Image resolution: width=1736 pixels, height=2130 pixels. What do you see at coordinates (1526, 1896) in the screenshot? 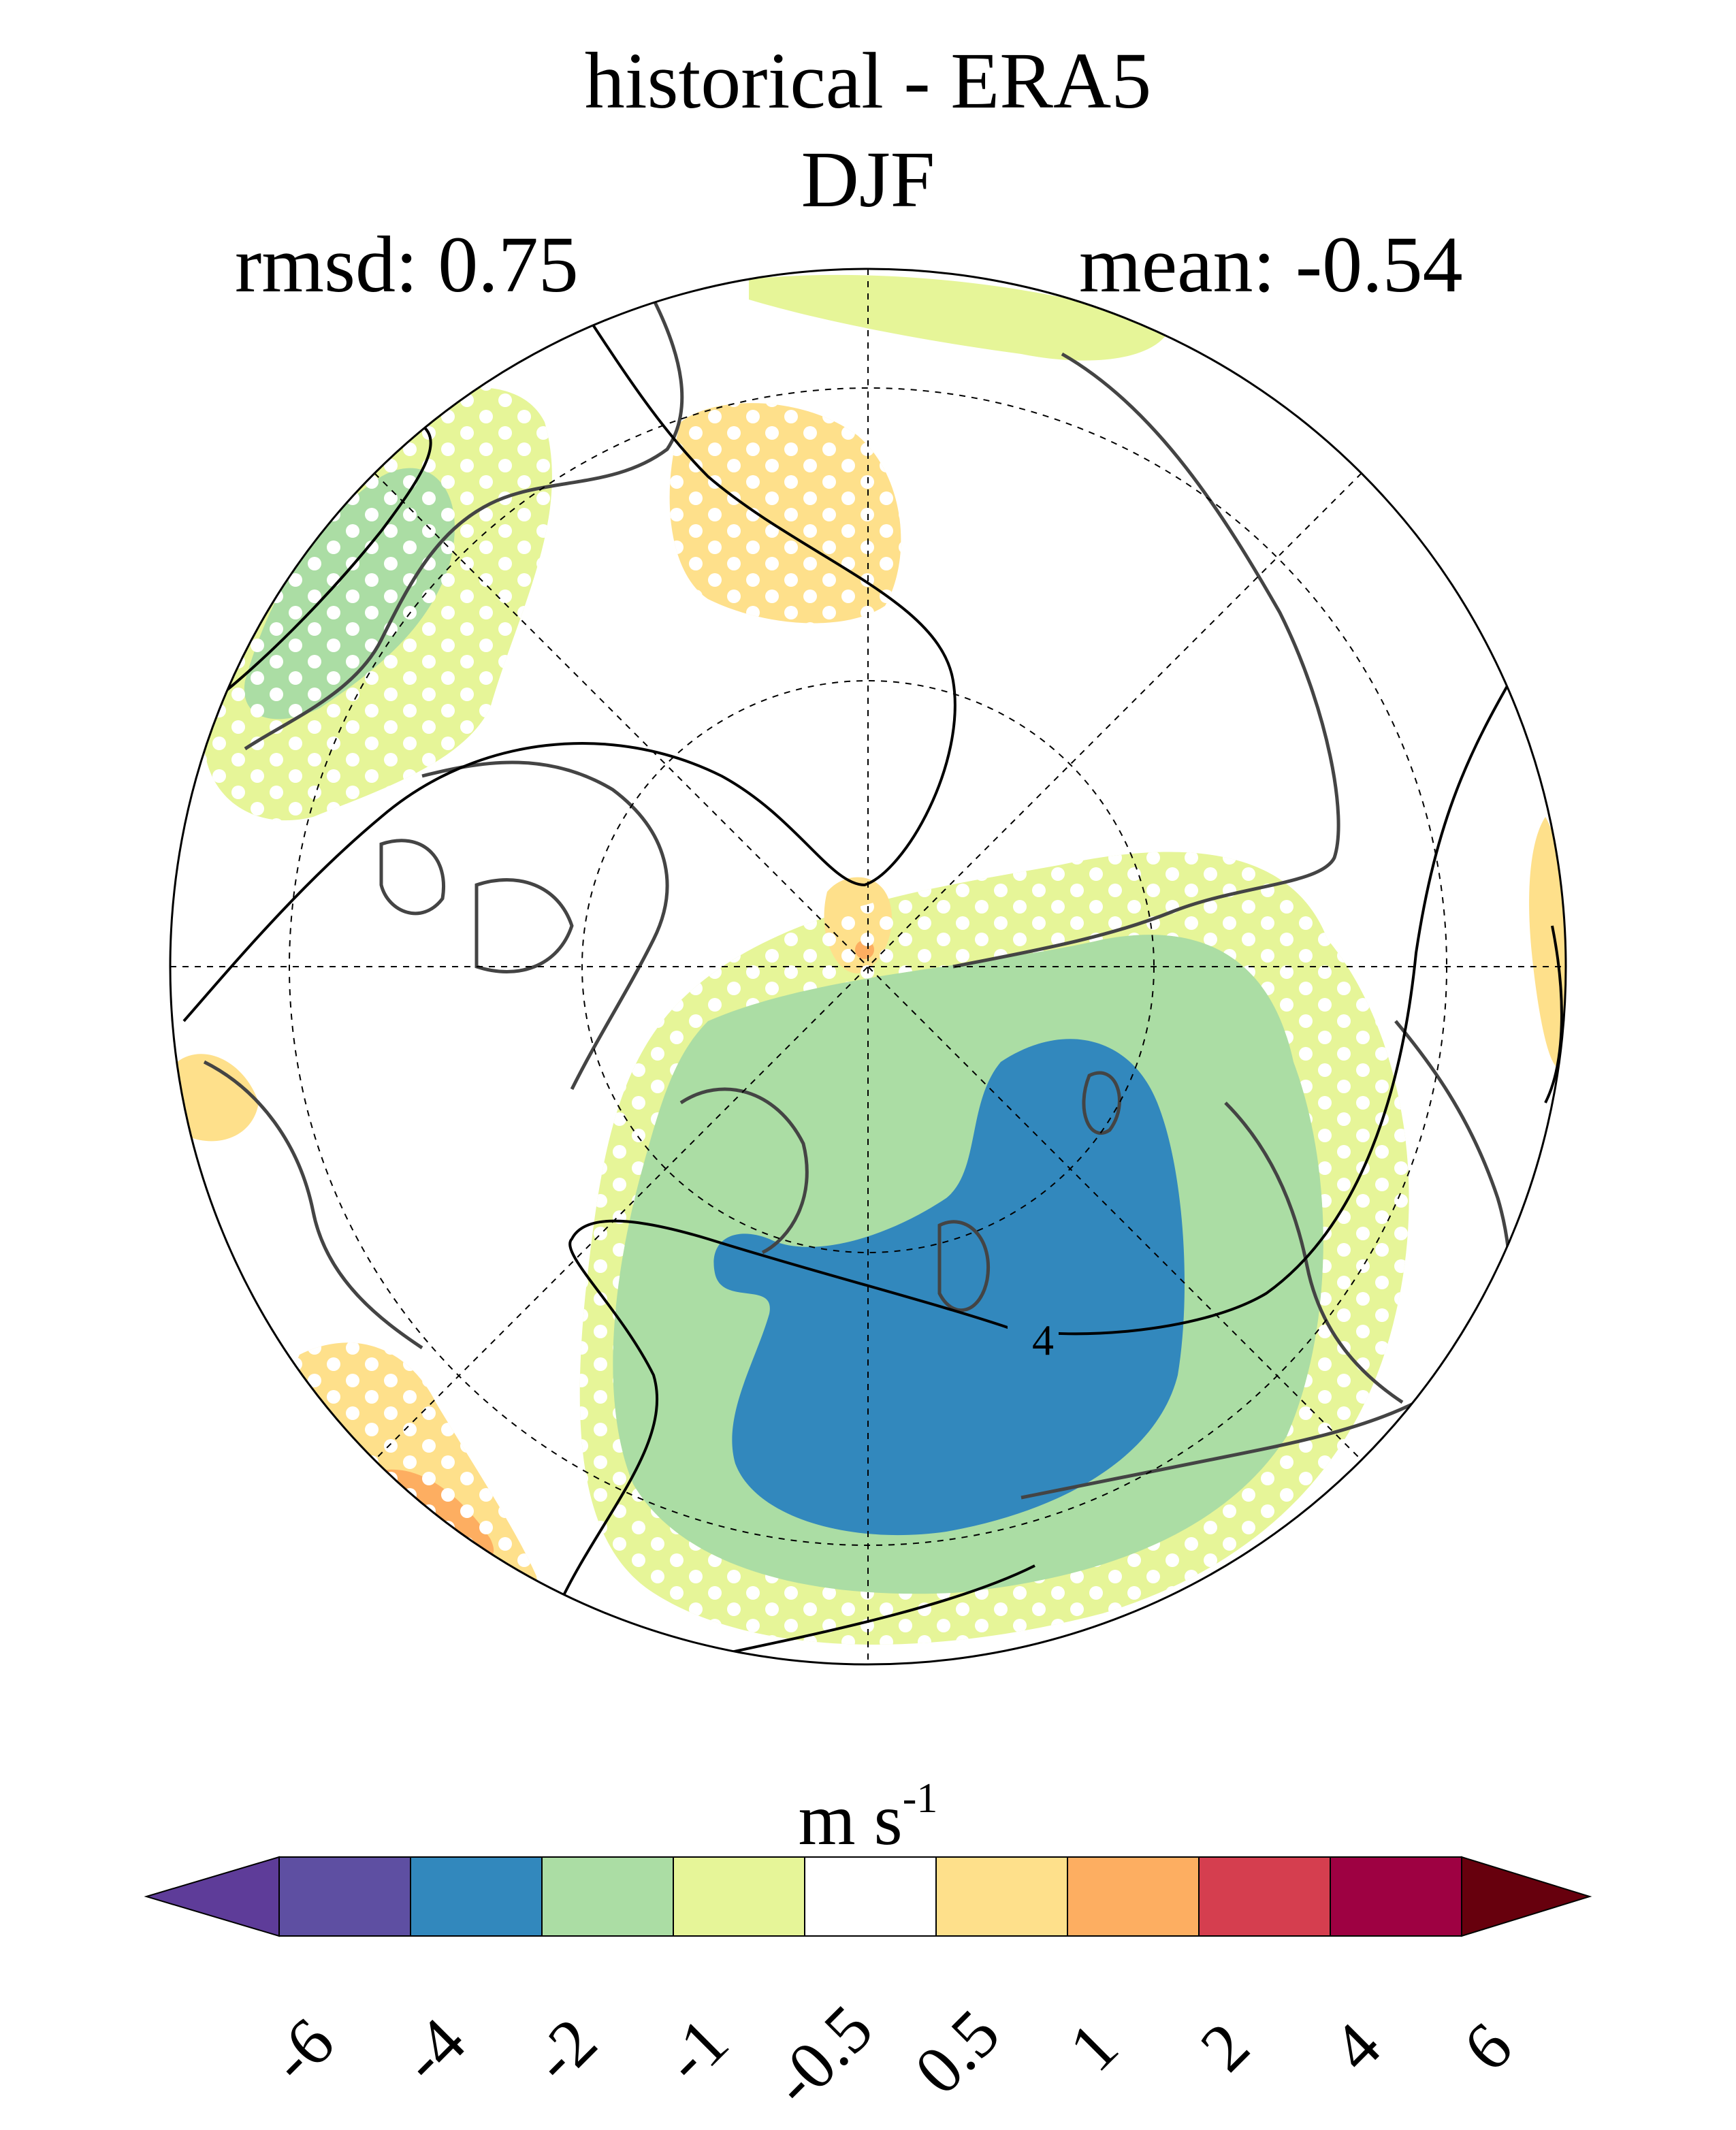
I see `colorbar-extend-high` at bounding box center [1526, 1896].